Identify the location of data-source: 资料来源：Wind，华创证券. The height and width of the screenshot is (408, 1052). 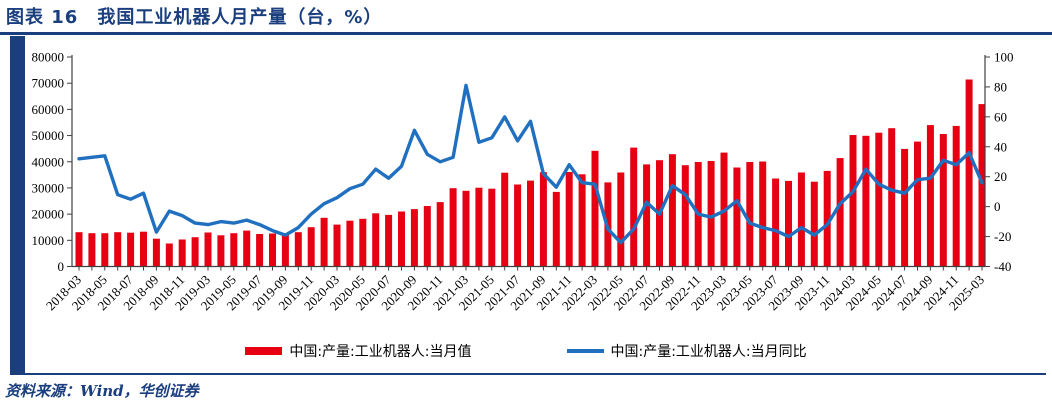
(102, 391).